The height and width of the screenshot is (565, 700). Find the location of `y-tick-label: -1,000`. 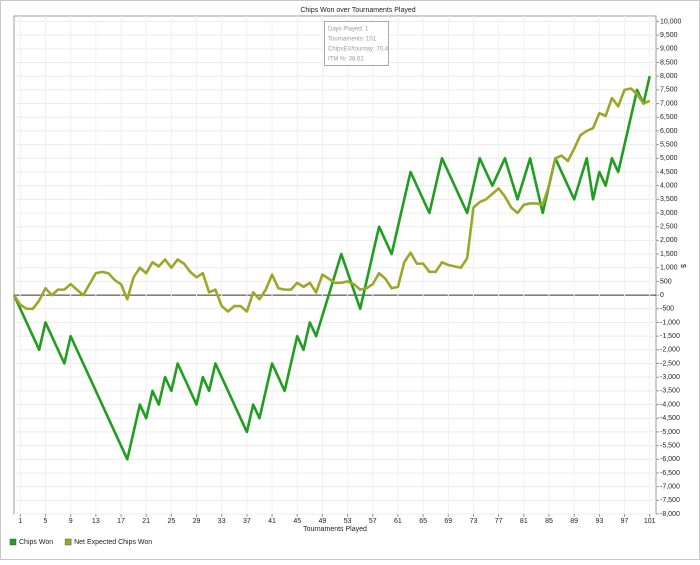

y-tick-label: -1,000 is located at coordinates (670, 322).